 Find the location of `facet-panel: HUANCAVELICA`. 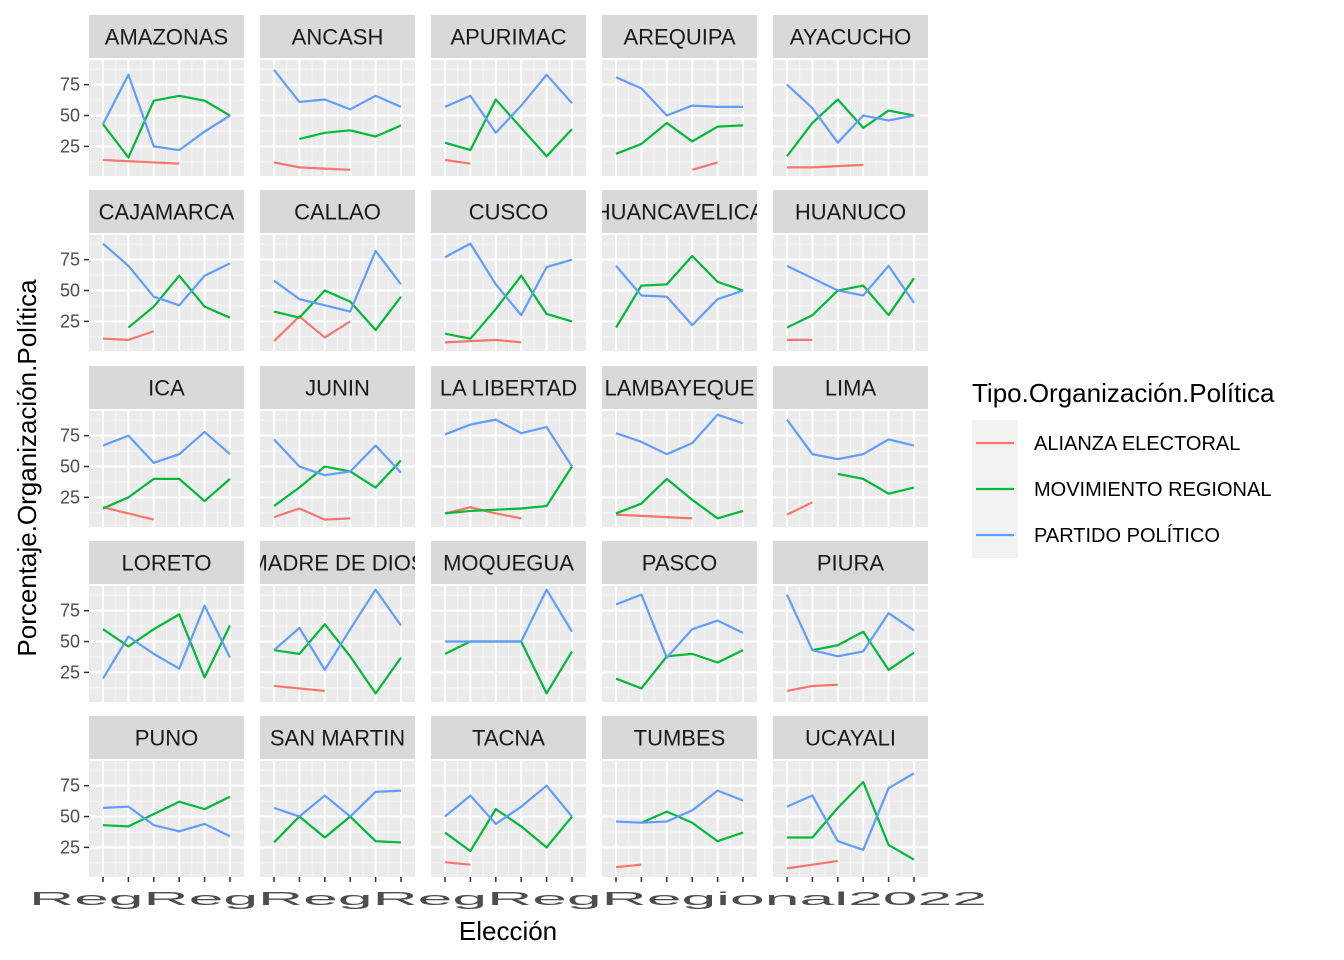

facet-panel: HUANCAVELICA is located at coordinates (679, 270).